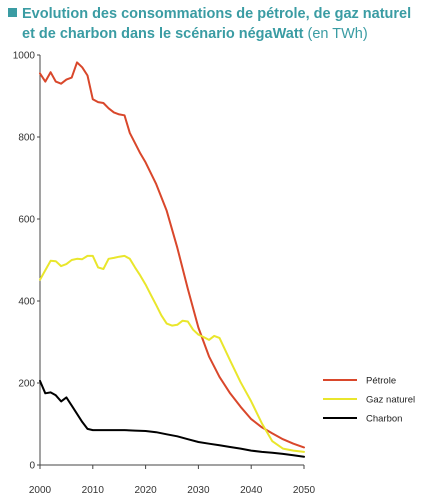 Image resolution: width=427 pixels, height=500 pixels. What do you see at coordinates (40, 490) in the screenshot?
I see `x-tick-label: 2000` at bounding box center [40, 490].